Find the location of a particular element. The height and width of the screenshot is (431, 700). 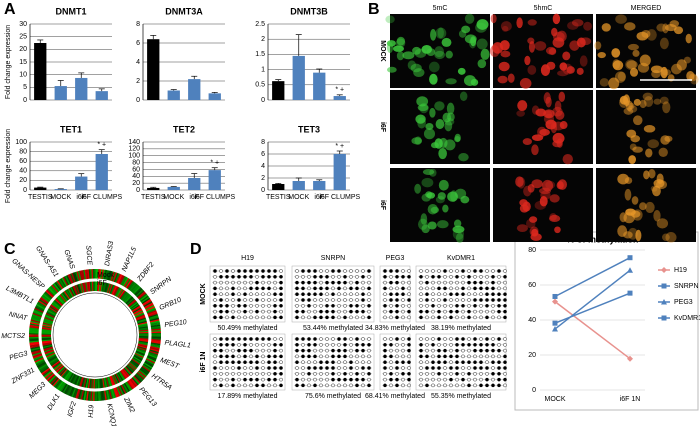

percent-label: 53.44% methylated is located at coordinates (333, 328).